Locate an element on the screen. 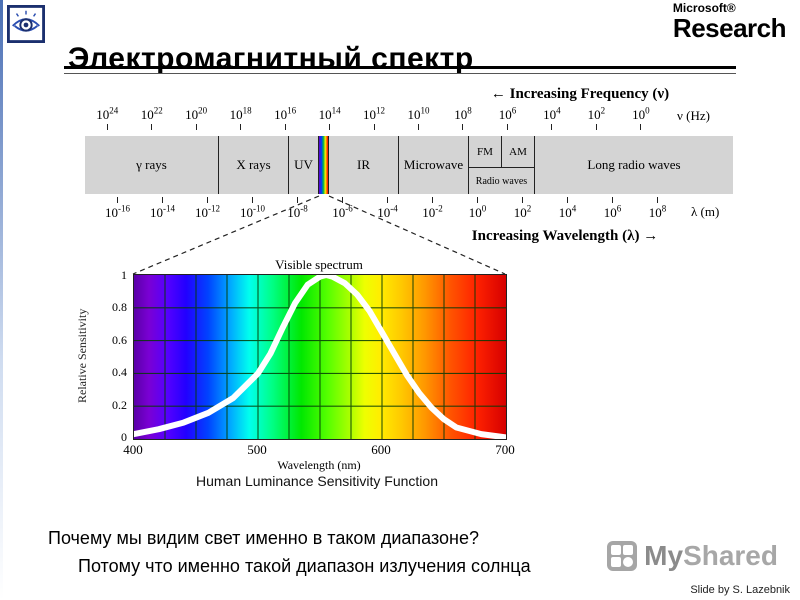 The width and height of the screenshot is (800, 600). x-ticks: 400 500 600 700 is located at coordinates (319, 449).